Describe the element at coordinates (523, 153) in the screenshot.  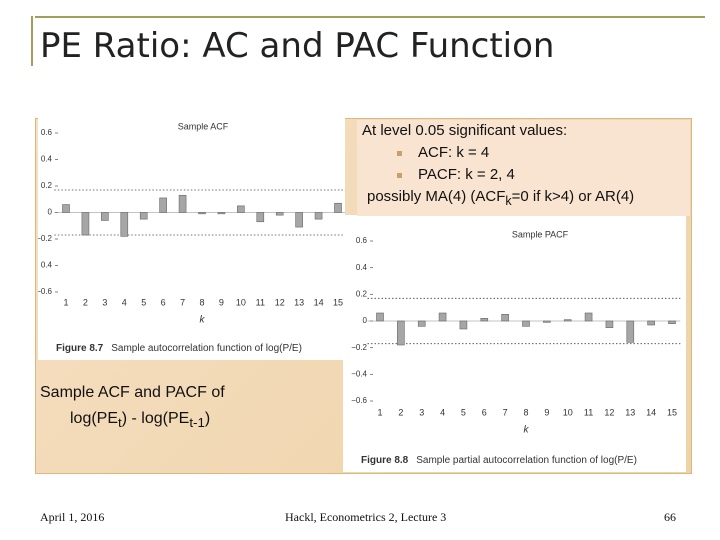
I see `note-bullet: ACF: k = 4` at that location.